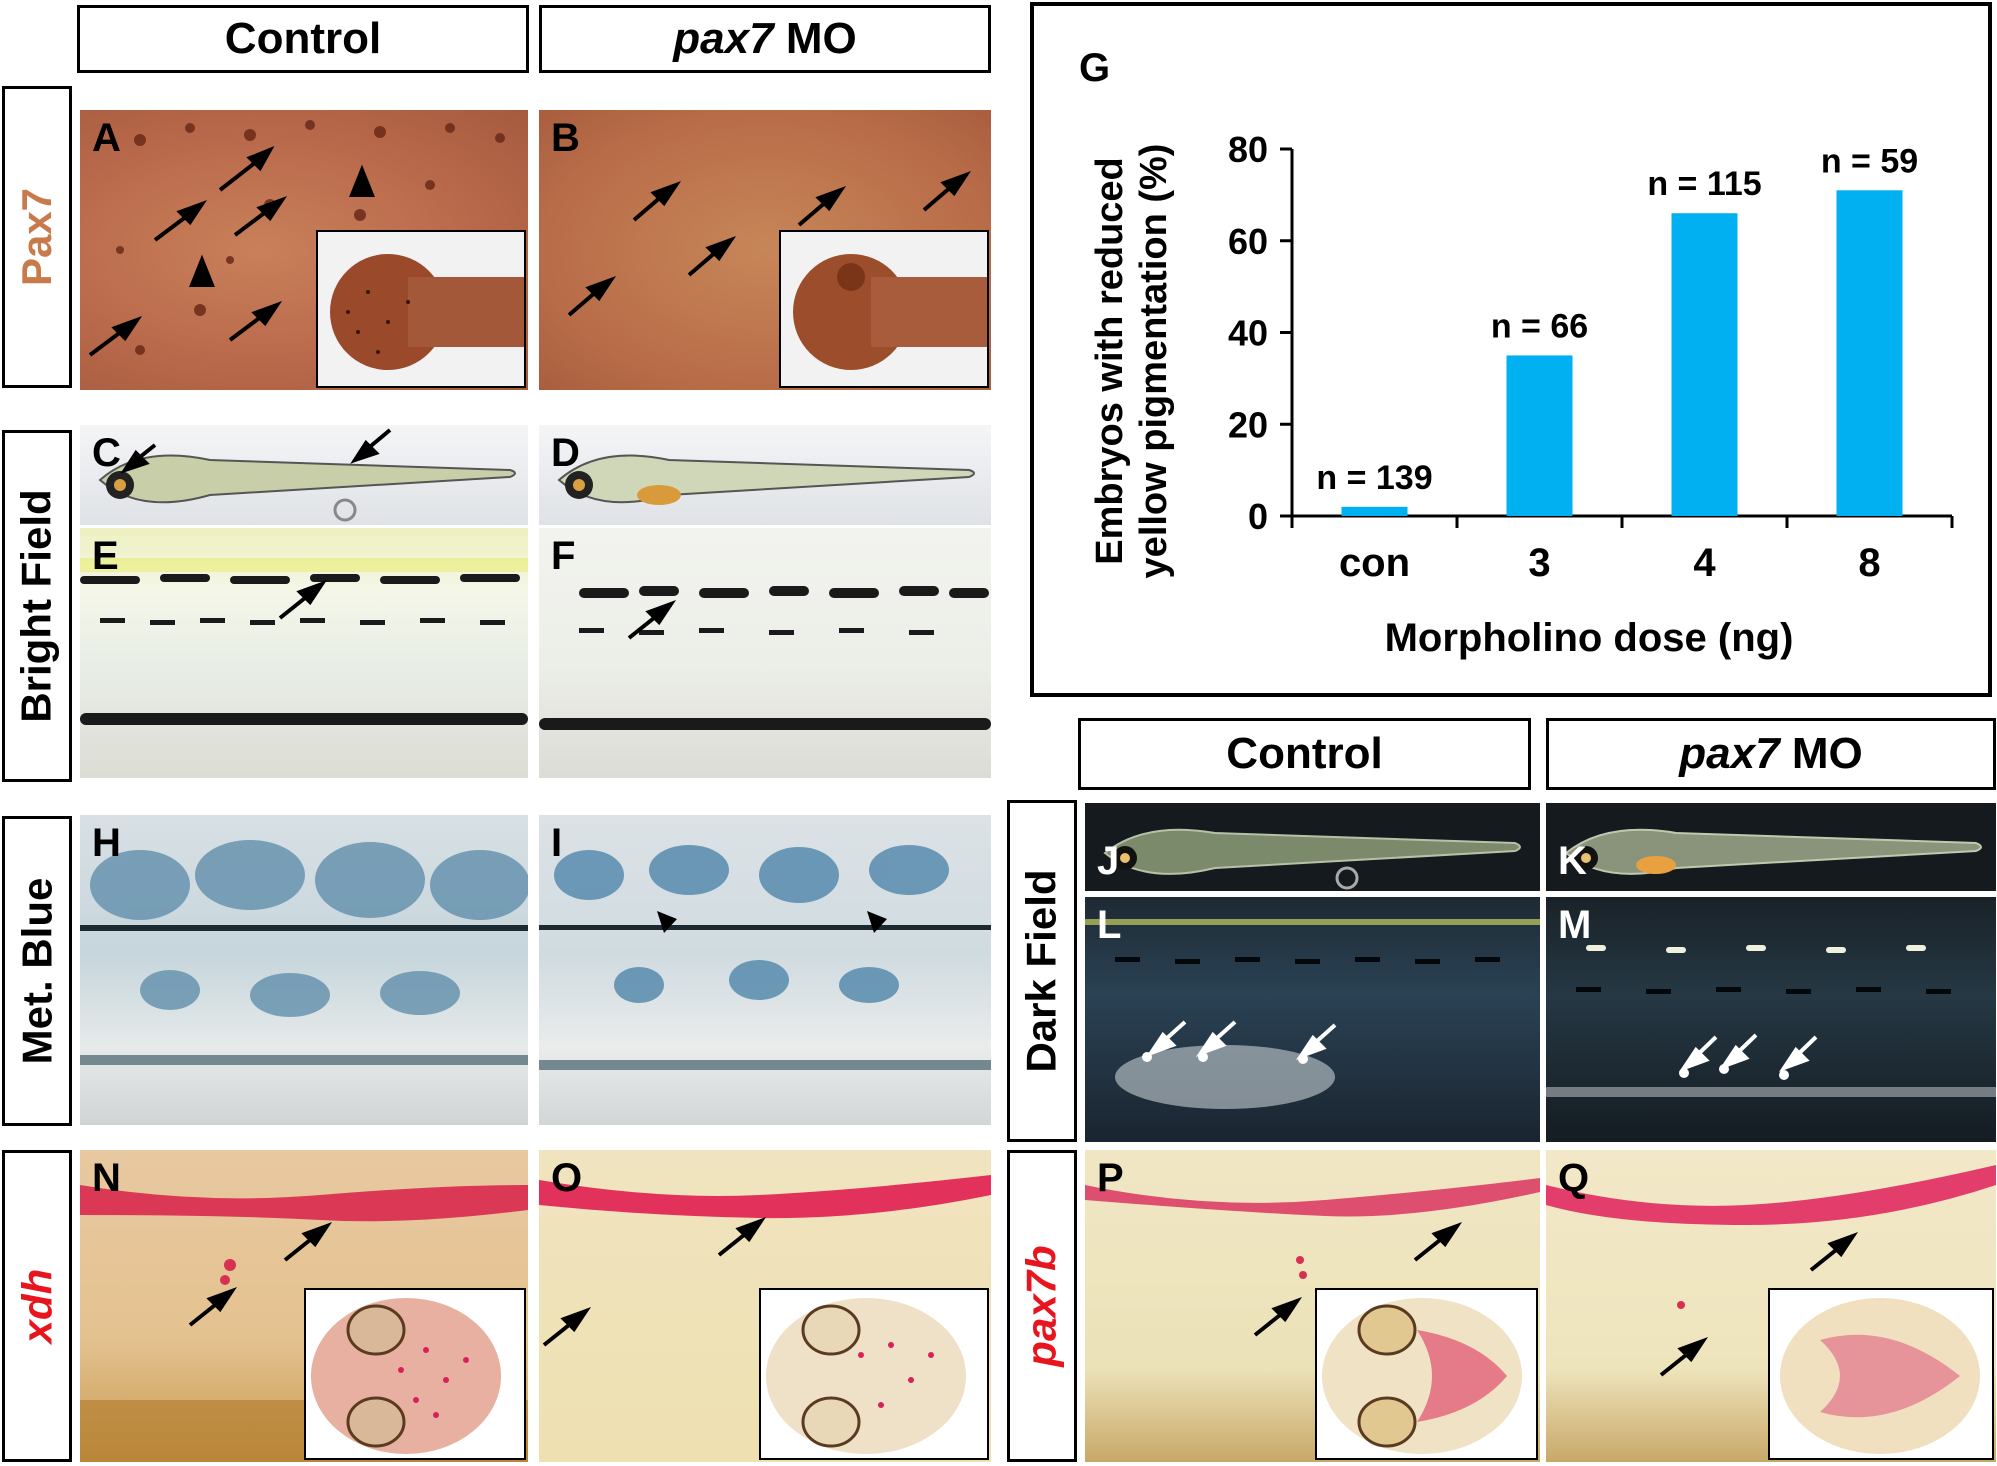 This screenshot has width=1997, height=1466. What do you see at coordinates (1773, 851) in the screenshot?
I see `larva-k` at bounding box center [1773, 851].